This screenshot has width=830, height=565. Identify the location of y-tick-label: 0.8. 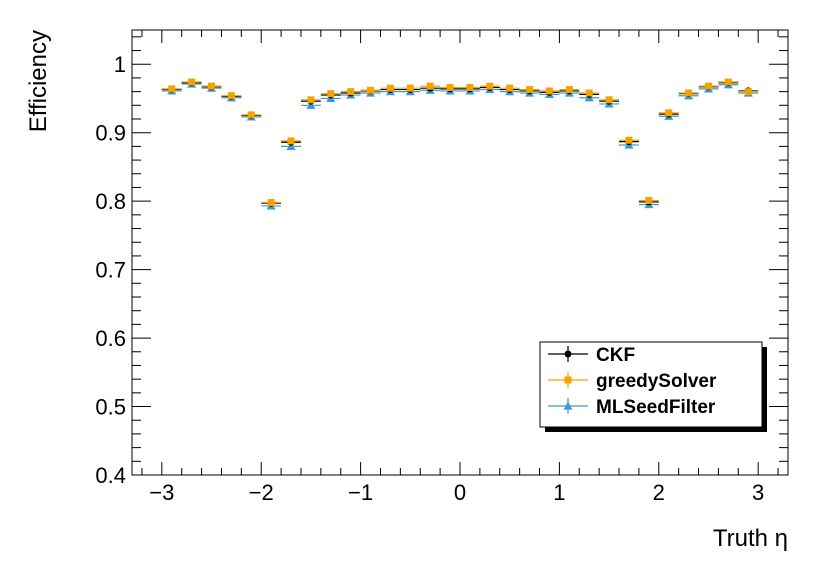
(110, 201).